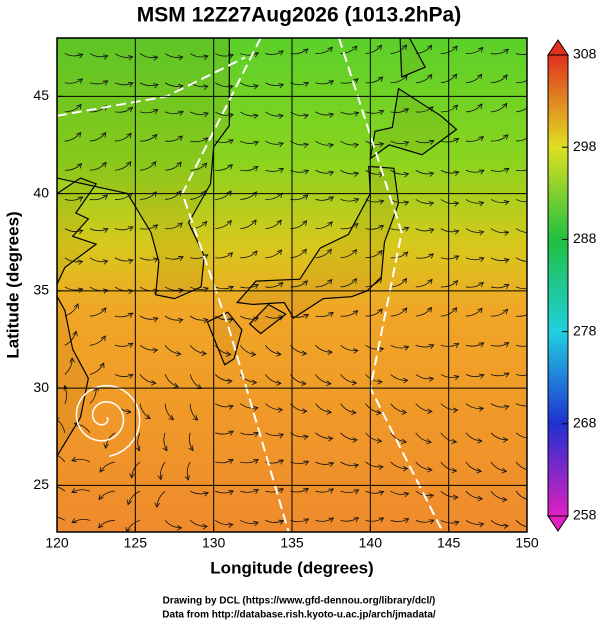  Describe the element at coordinates (585, 54) in the screenshot. I see `colorbar-tick-label: 308` at that location.